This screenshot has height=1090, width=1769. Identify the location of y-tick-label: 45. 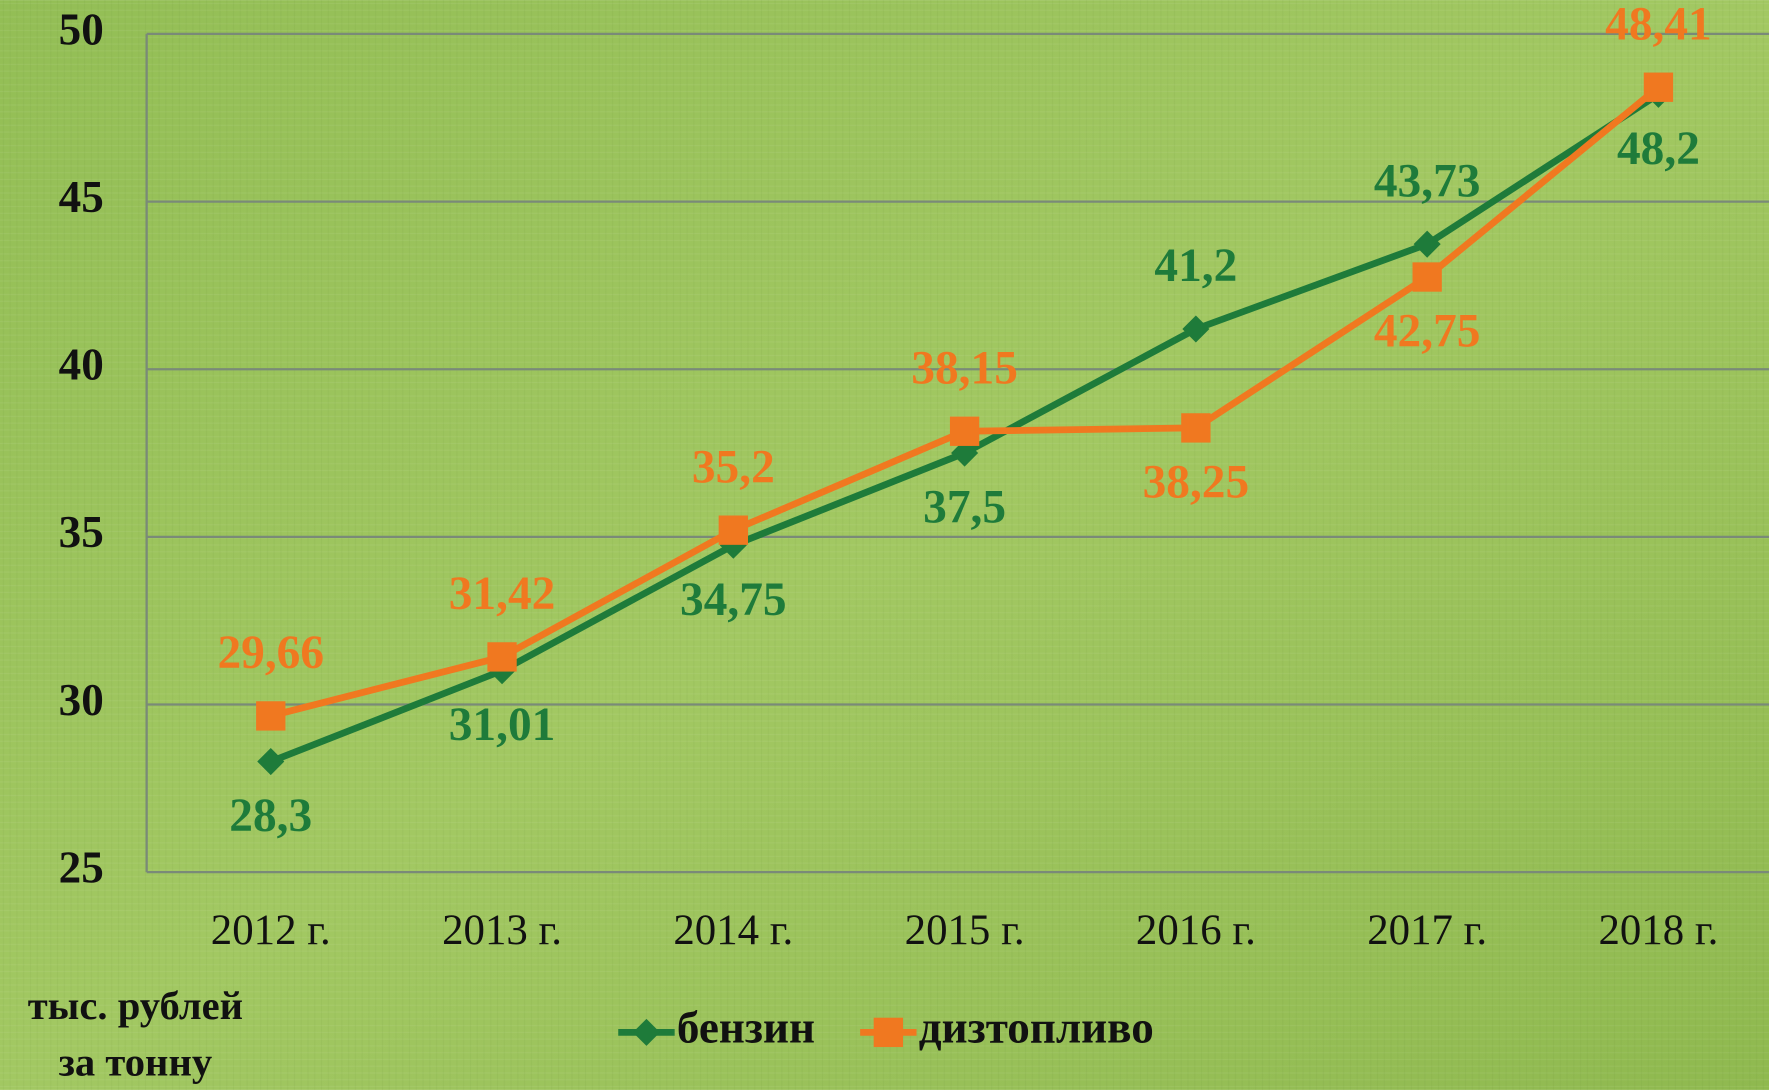
(81, 197).